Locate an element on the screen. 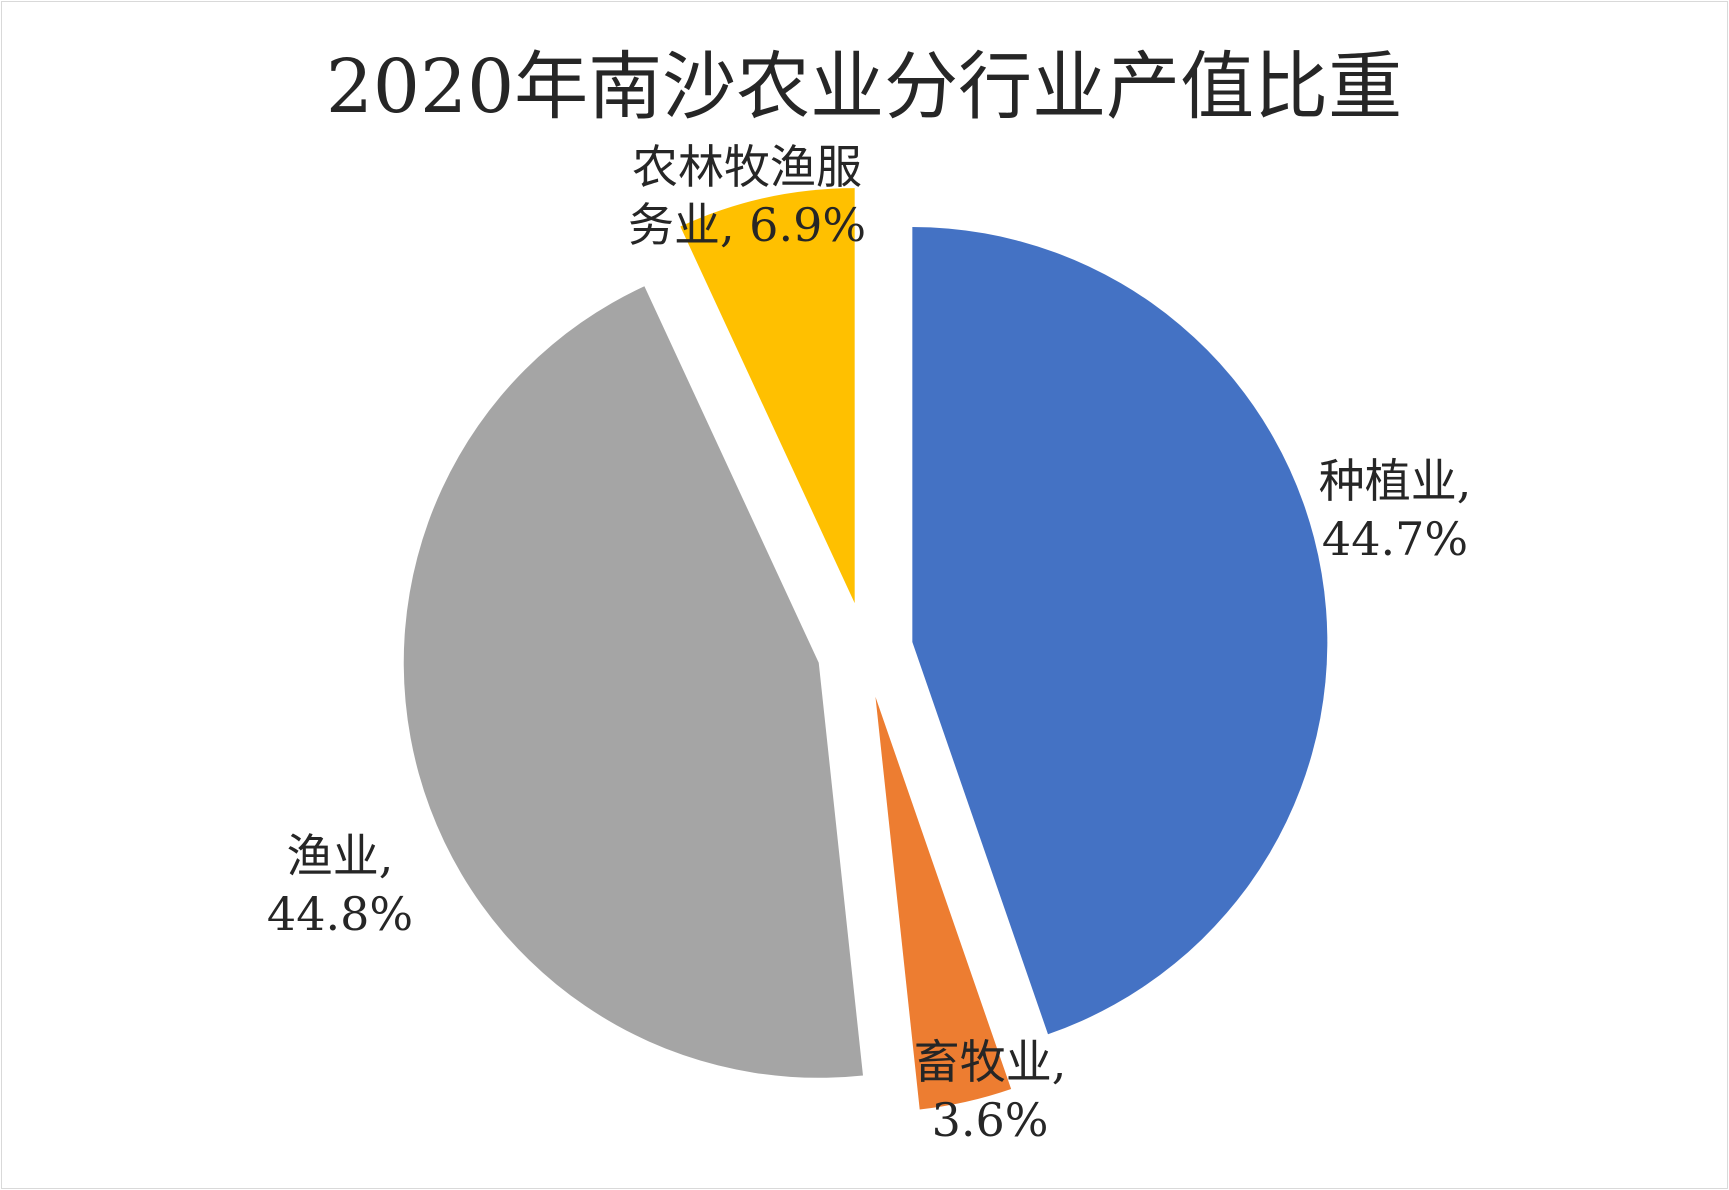  slice-label-line: 农林牧渔服 is located at coordinates (747, 167).